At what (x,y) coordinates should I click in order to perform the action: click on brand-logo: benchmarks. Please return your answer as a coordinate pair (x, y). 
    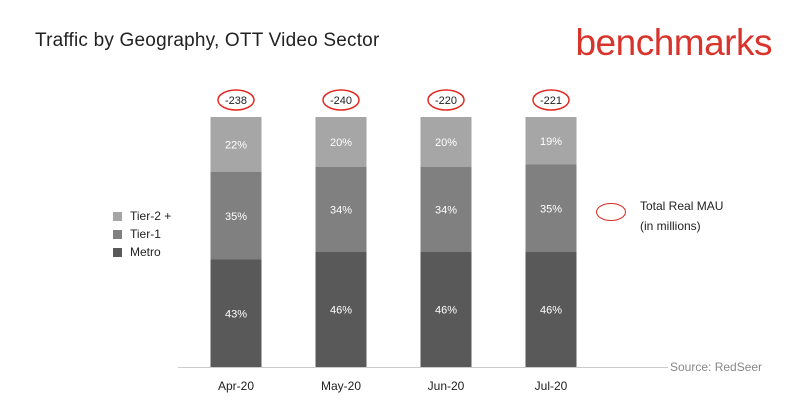
    Looking at the image, I should click on (673, 42).